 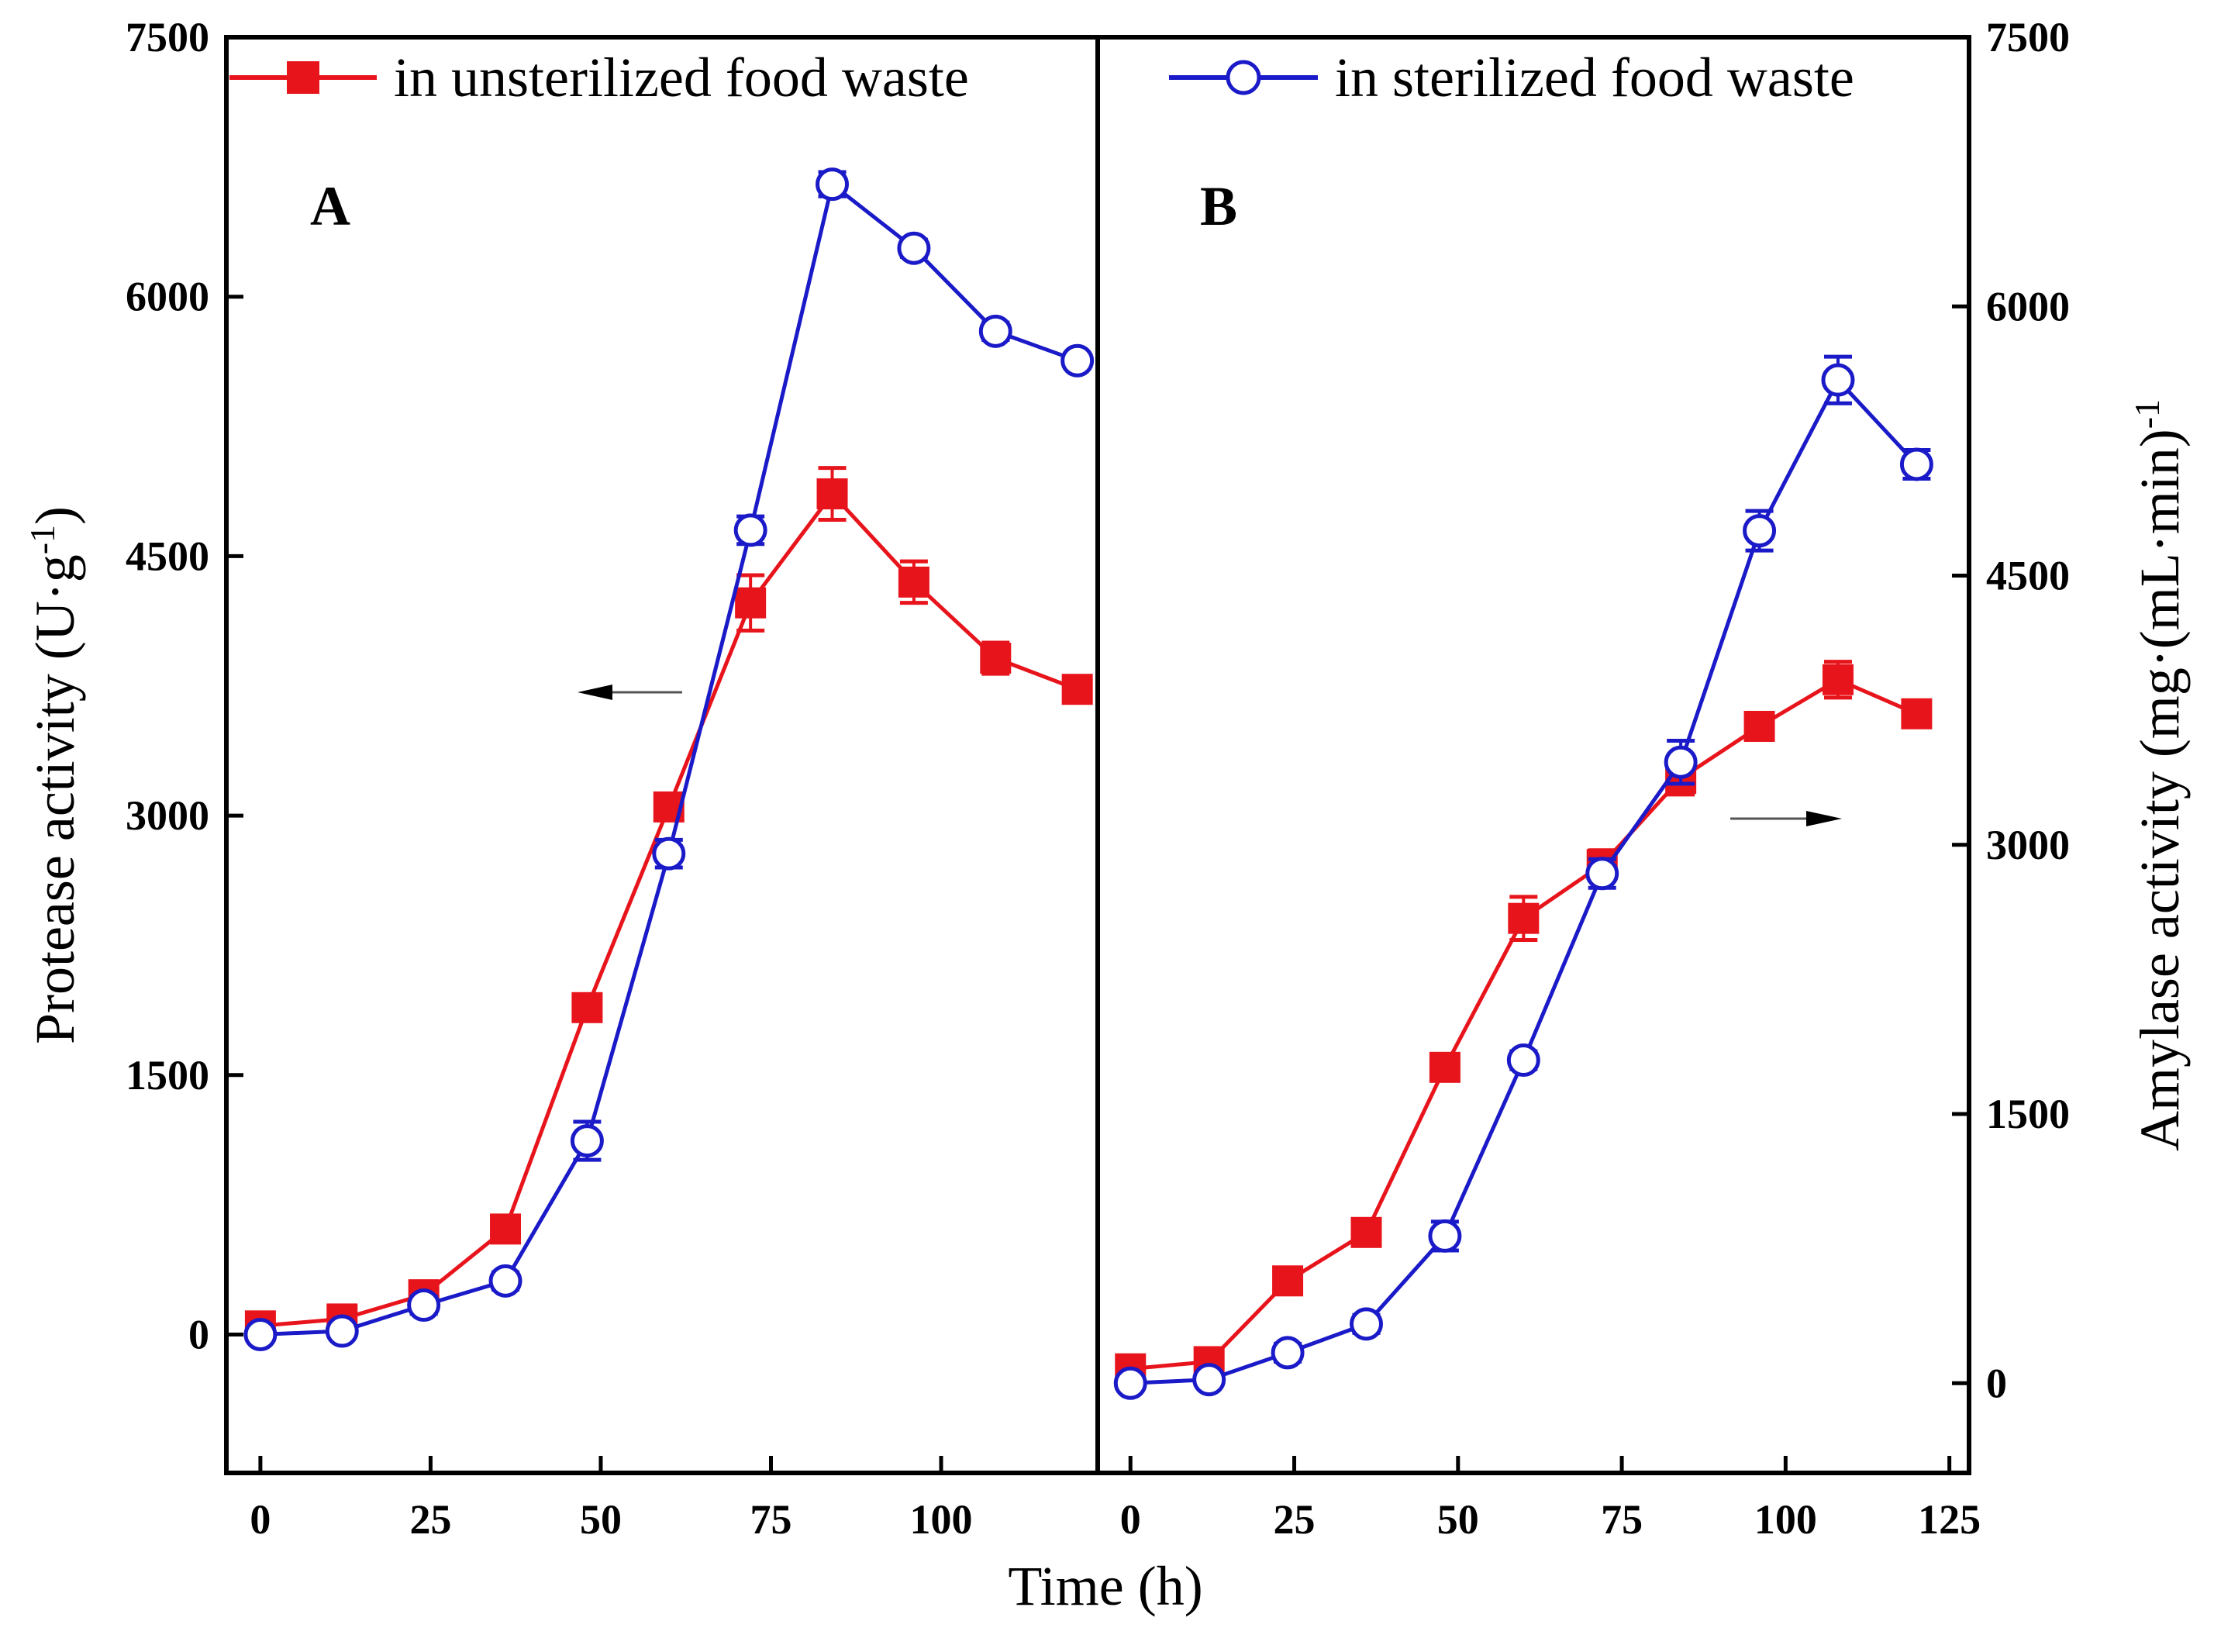 I want to click on y-tick-label-a: 0, so click(x=198, y=1334).